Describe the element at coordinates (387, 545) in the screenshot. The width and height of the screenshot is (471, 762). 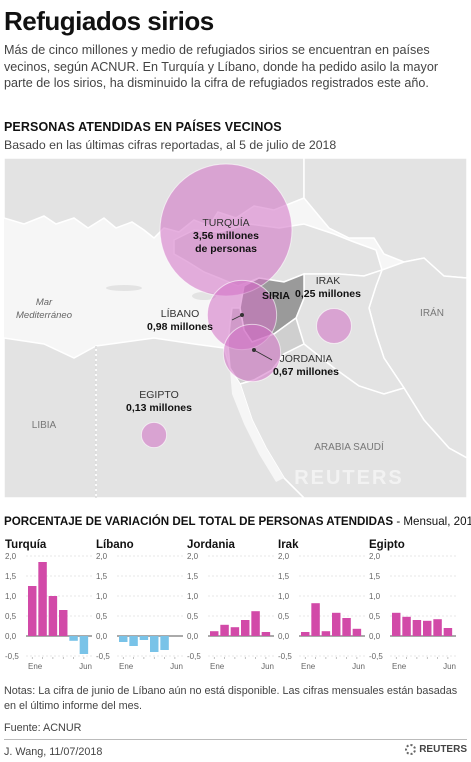
I see `panel-title: Egipto` at that location.